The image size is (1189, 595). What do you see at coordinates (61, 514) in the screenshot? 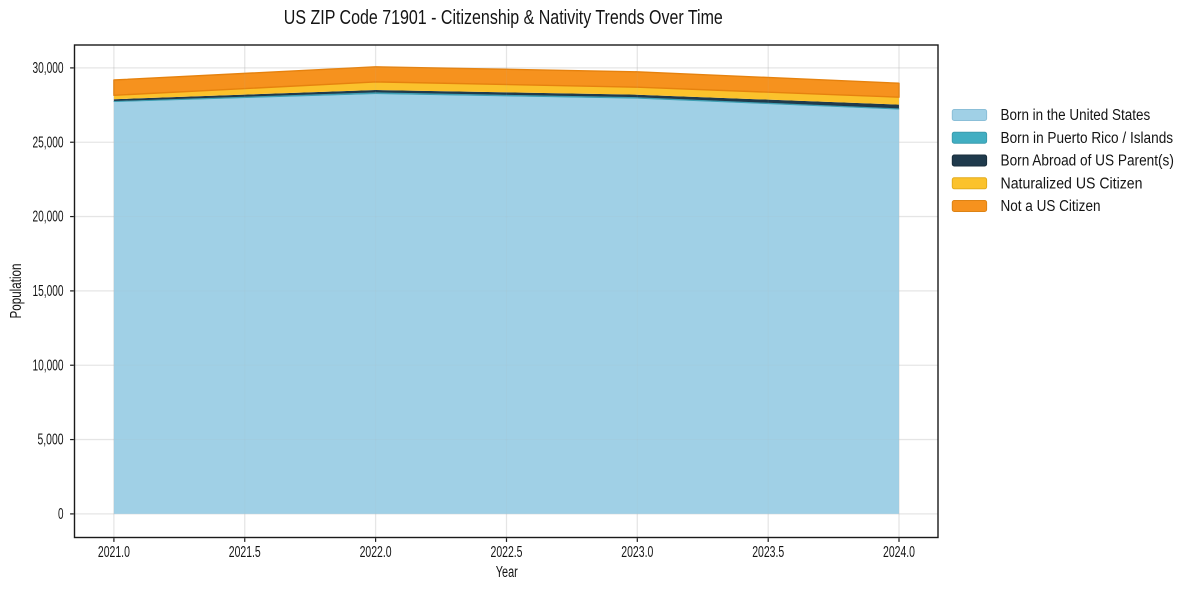
I see `svg-text: 0` at bounding box center [61, 514].